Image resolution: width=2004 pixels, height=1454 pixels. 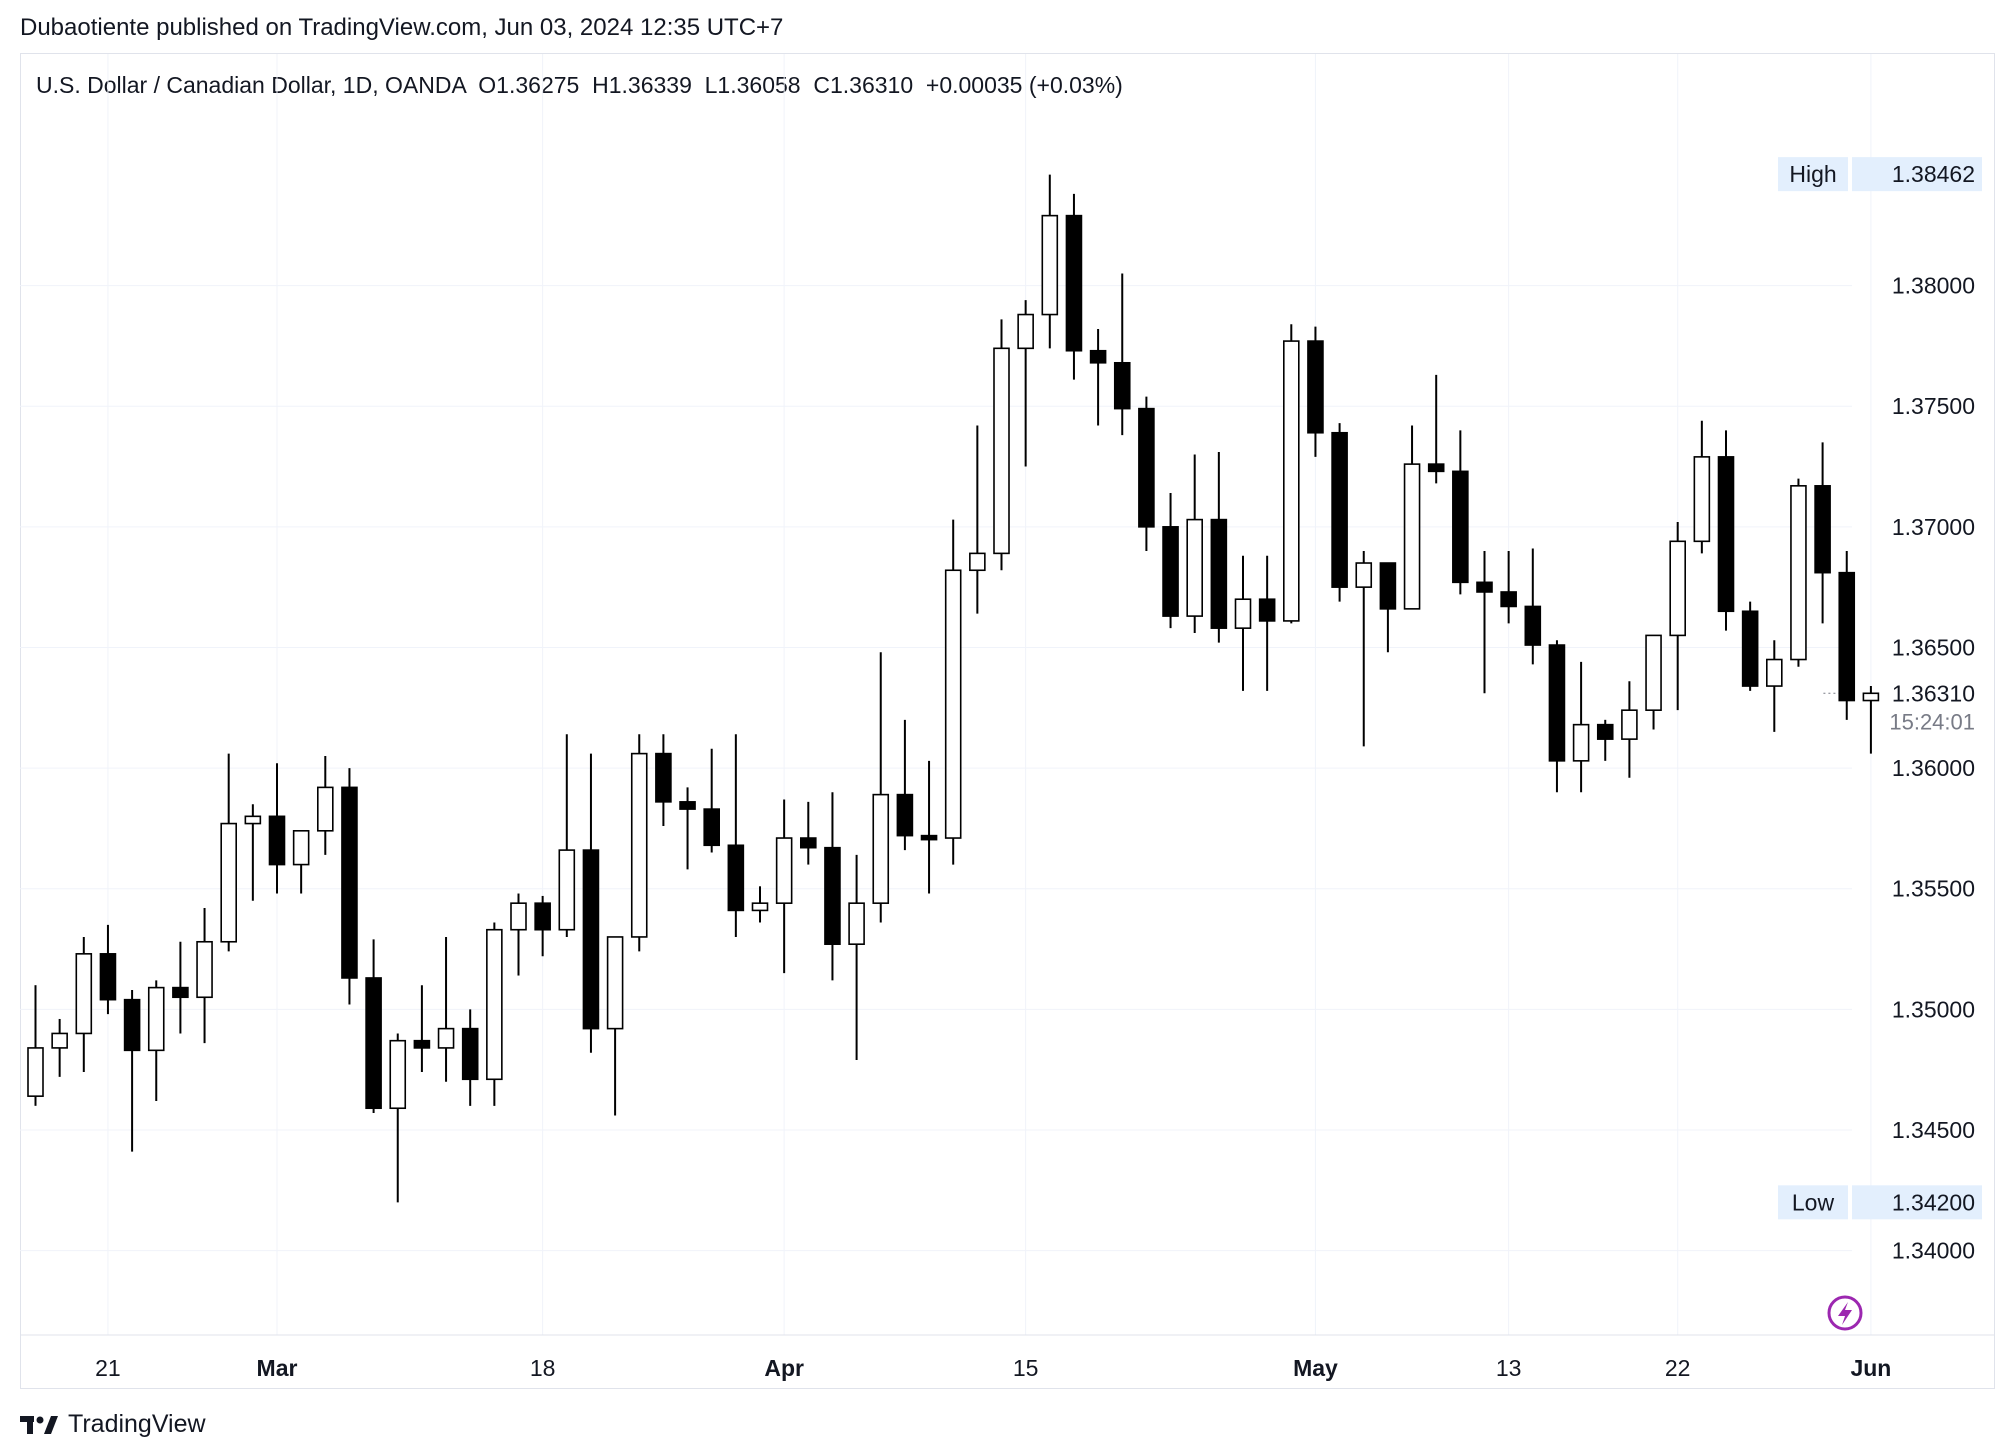 What do you see at coordinates (1024, 85) in the screenshot?
I see `ohlc-change: +0.00035 (+0.03%)` at bounding box center [1024, 85].